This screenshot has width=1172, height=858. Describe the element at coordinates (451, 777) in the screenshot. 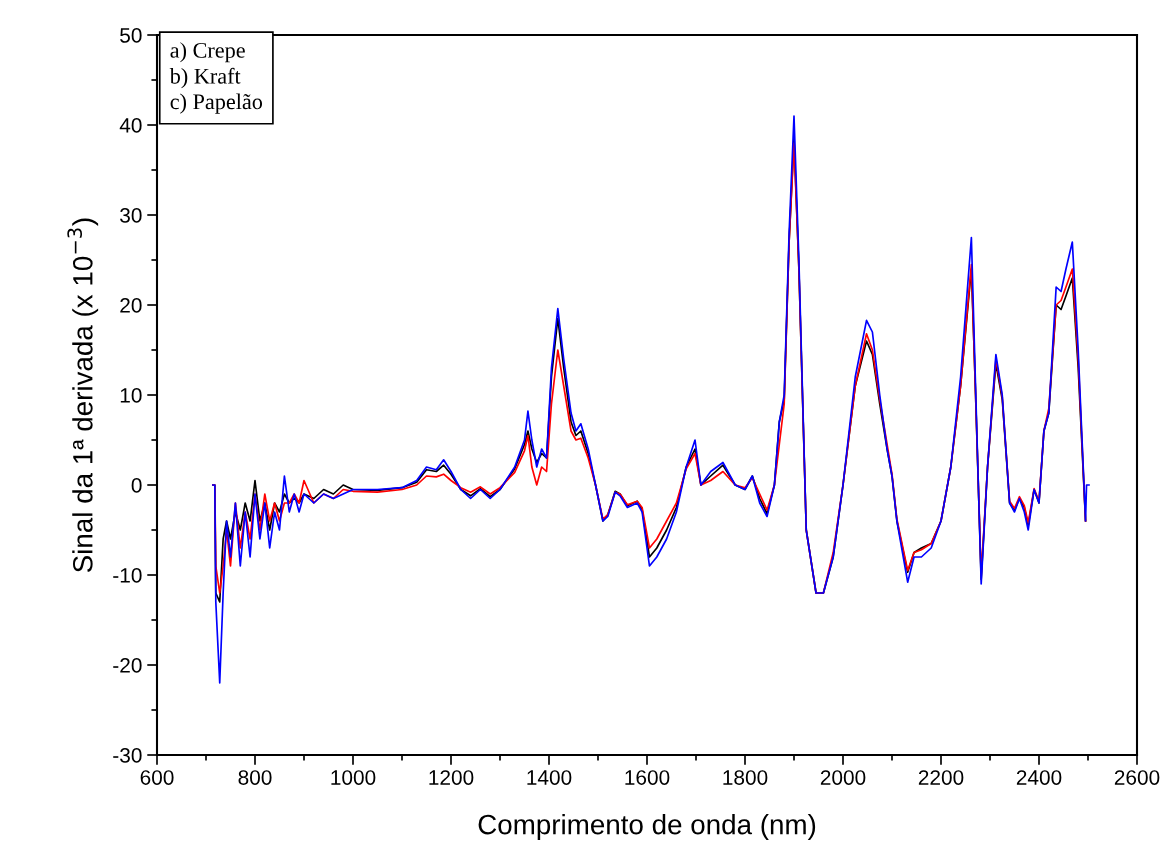

I see `x-tick-label: 1200` at that location.